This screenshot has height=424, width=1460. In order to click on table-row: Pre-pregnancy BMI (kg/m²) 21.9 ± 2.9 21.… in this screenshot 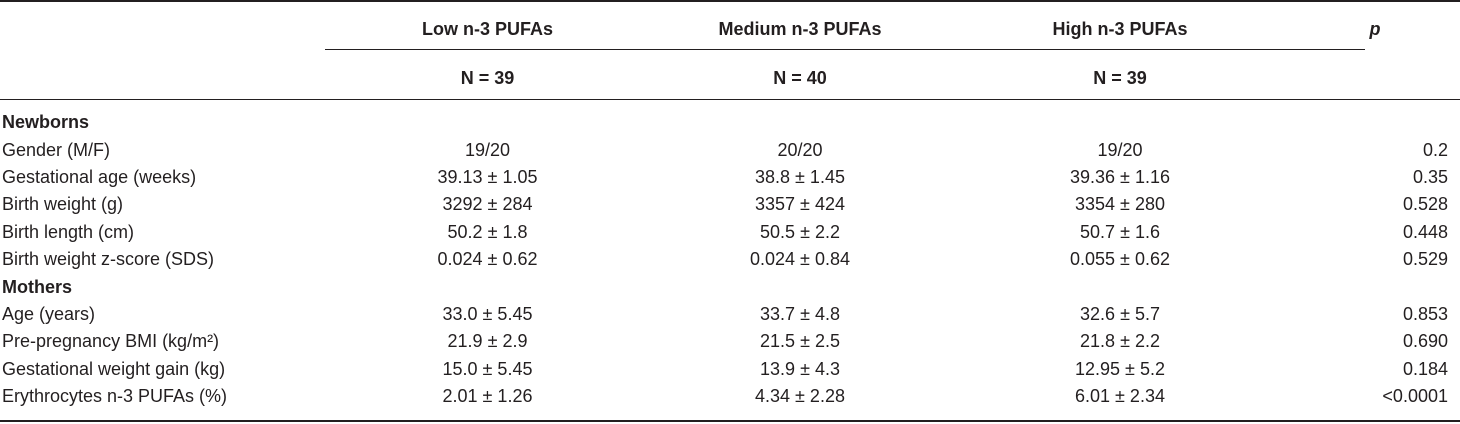, I will do `click(730, 341)`.